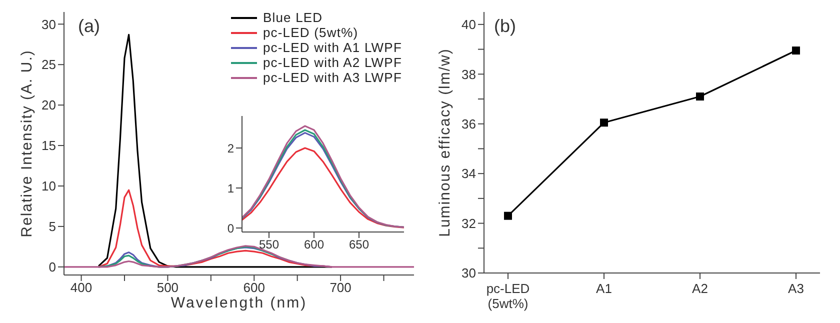 This screenshot has height=323, width=840. I want to click on line-series, so click(323, 187).